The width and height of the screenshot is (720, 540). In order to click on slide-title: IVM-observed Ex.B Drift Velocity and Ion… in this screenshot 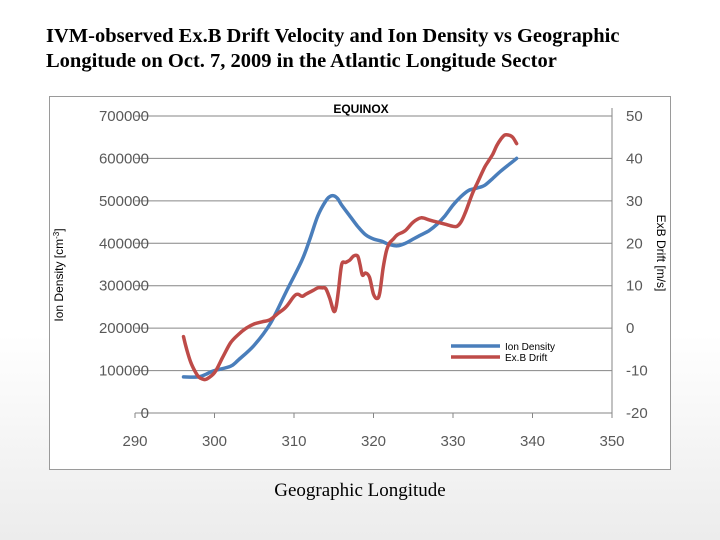, I will do `click(366, 49)`.